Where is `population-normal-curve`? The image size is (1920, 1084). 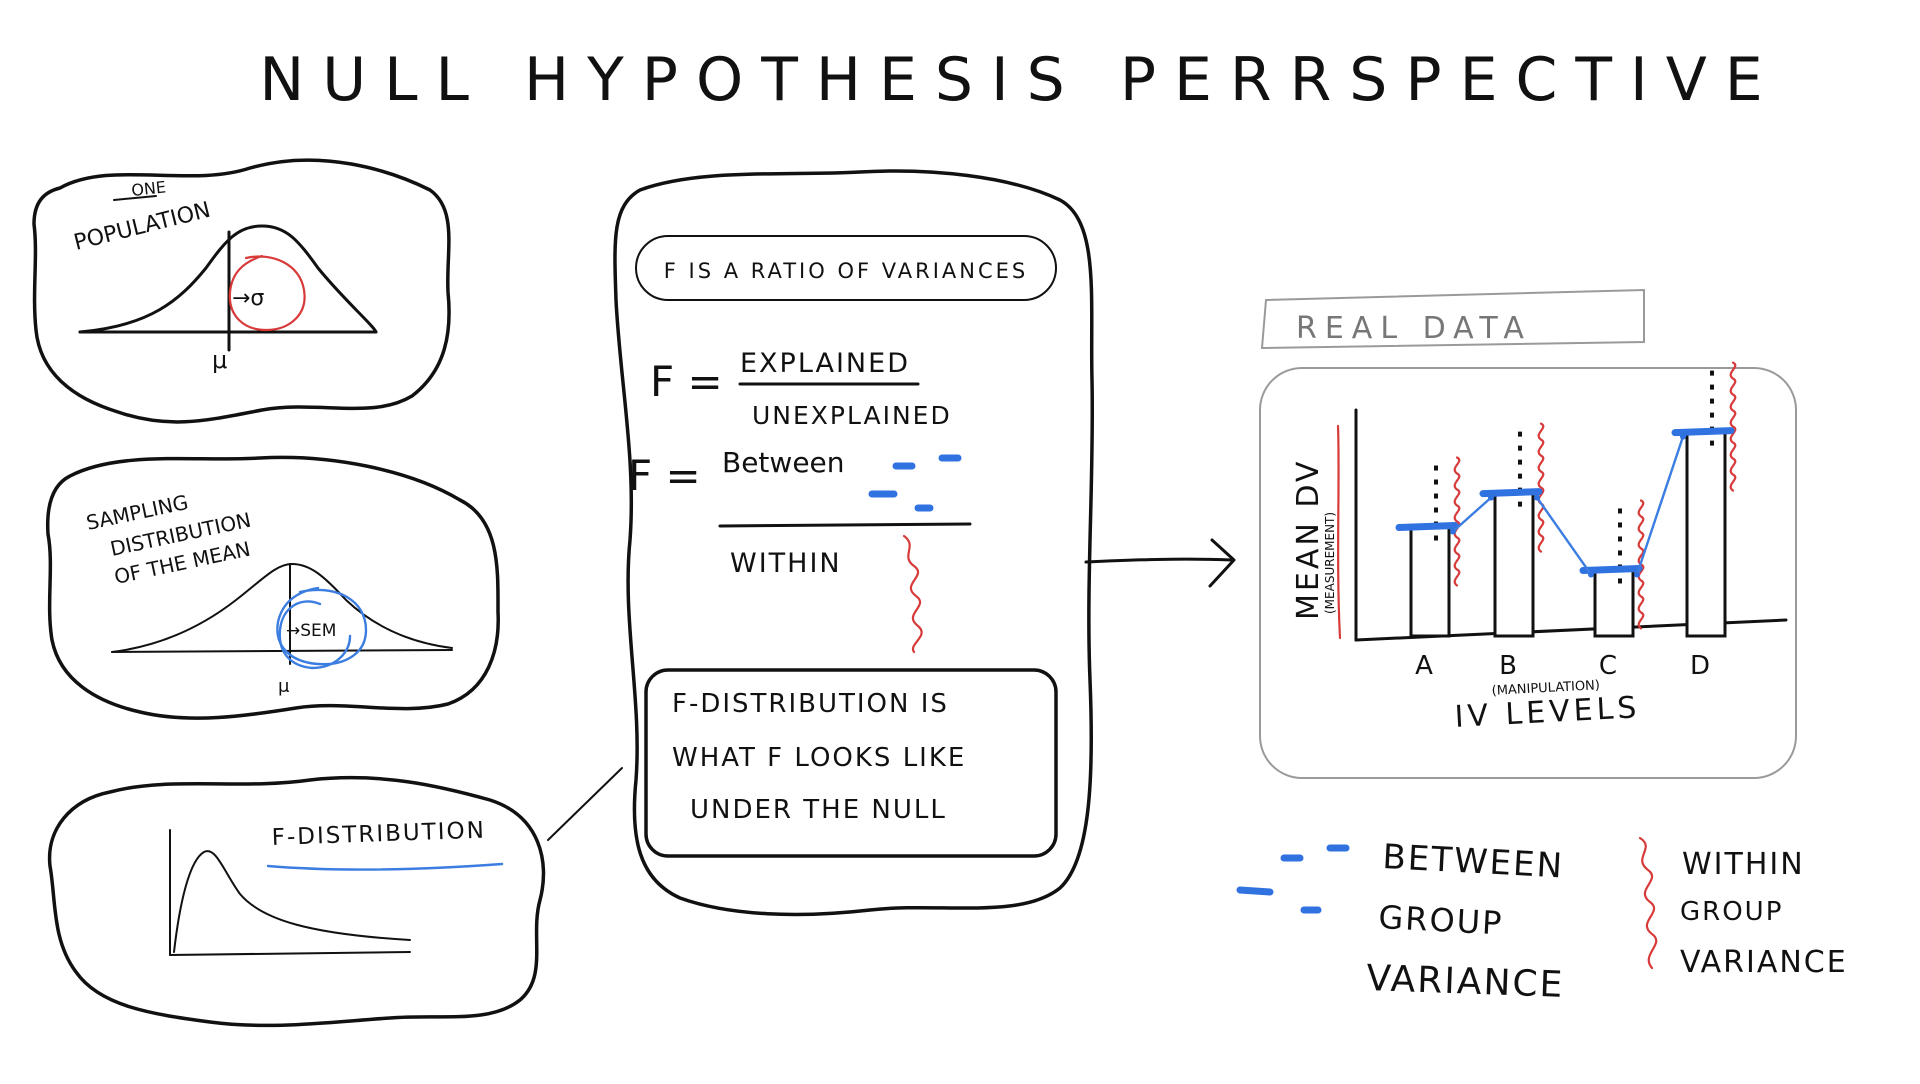 population-normal-curve is located at coordinates (228, 279).